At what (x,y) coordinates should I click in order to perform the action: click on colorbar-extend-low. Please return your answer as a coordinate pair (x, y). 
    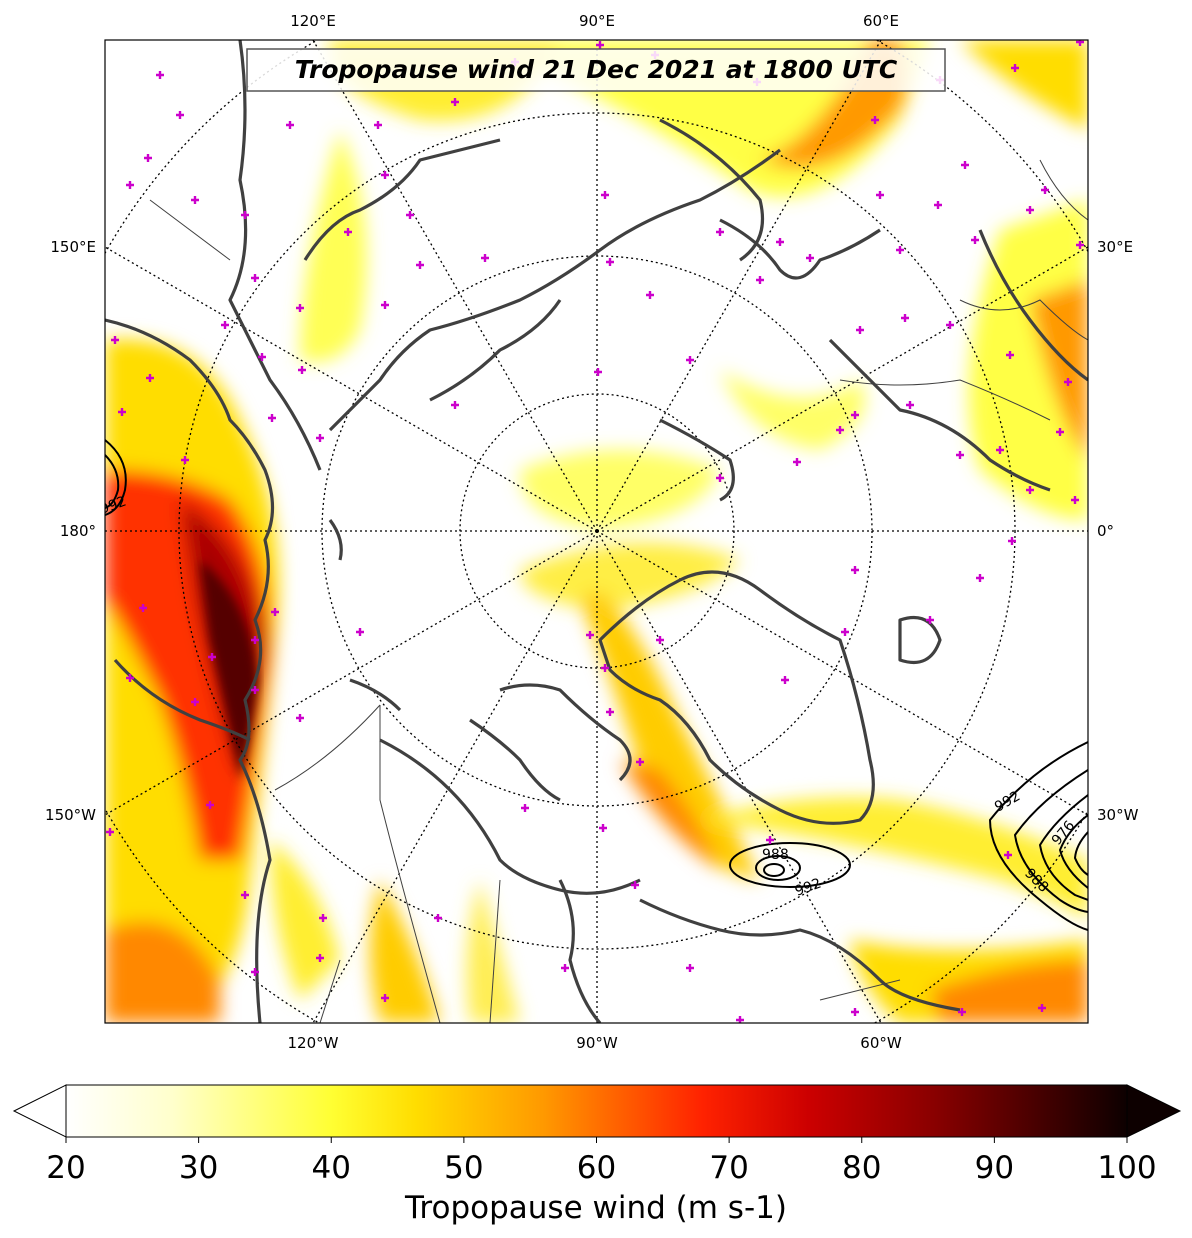
    Looking at the image, I should click on (39, 1111).